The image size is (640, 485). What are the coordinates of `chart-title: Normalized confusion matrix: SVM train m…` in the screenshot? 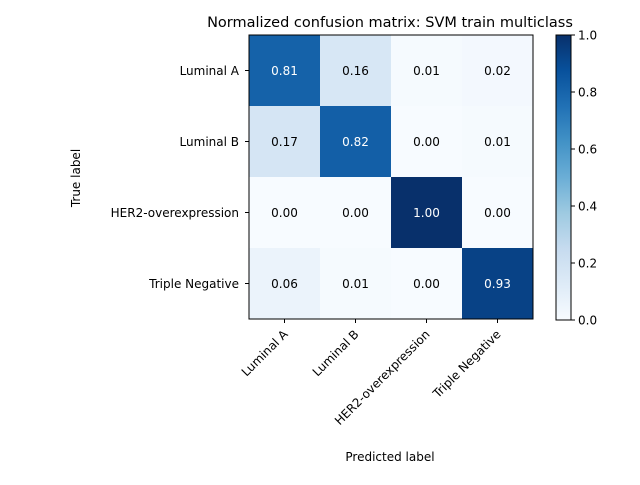 It's located at (390, 23).